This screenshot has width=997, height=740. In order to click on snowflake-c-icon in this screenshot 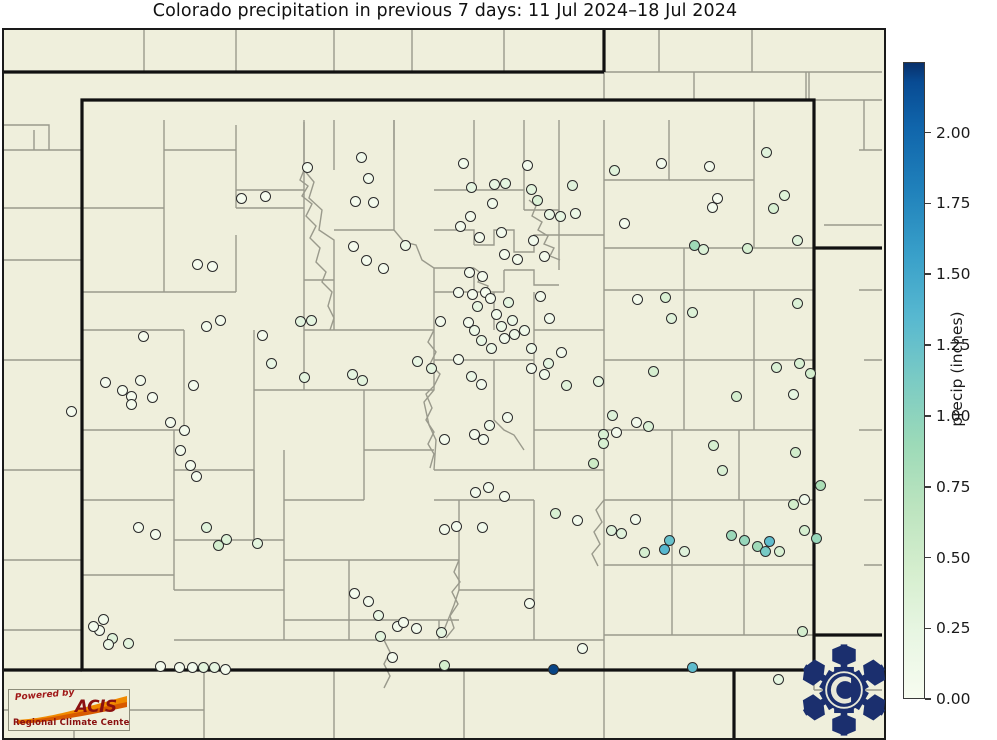, I will do `click(844, 690)`.